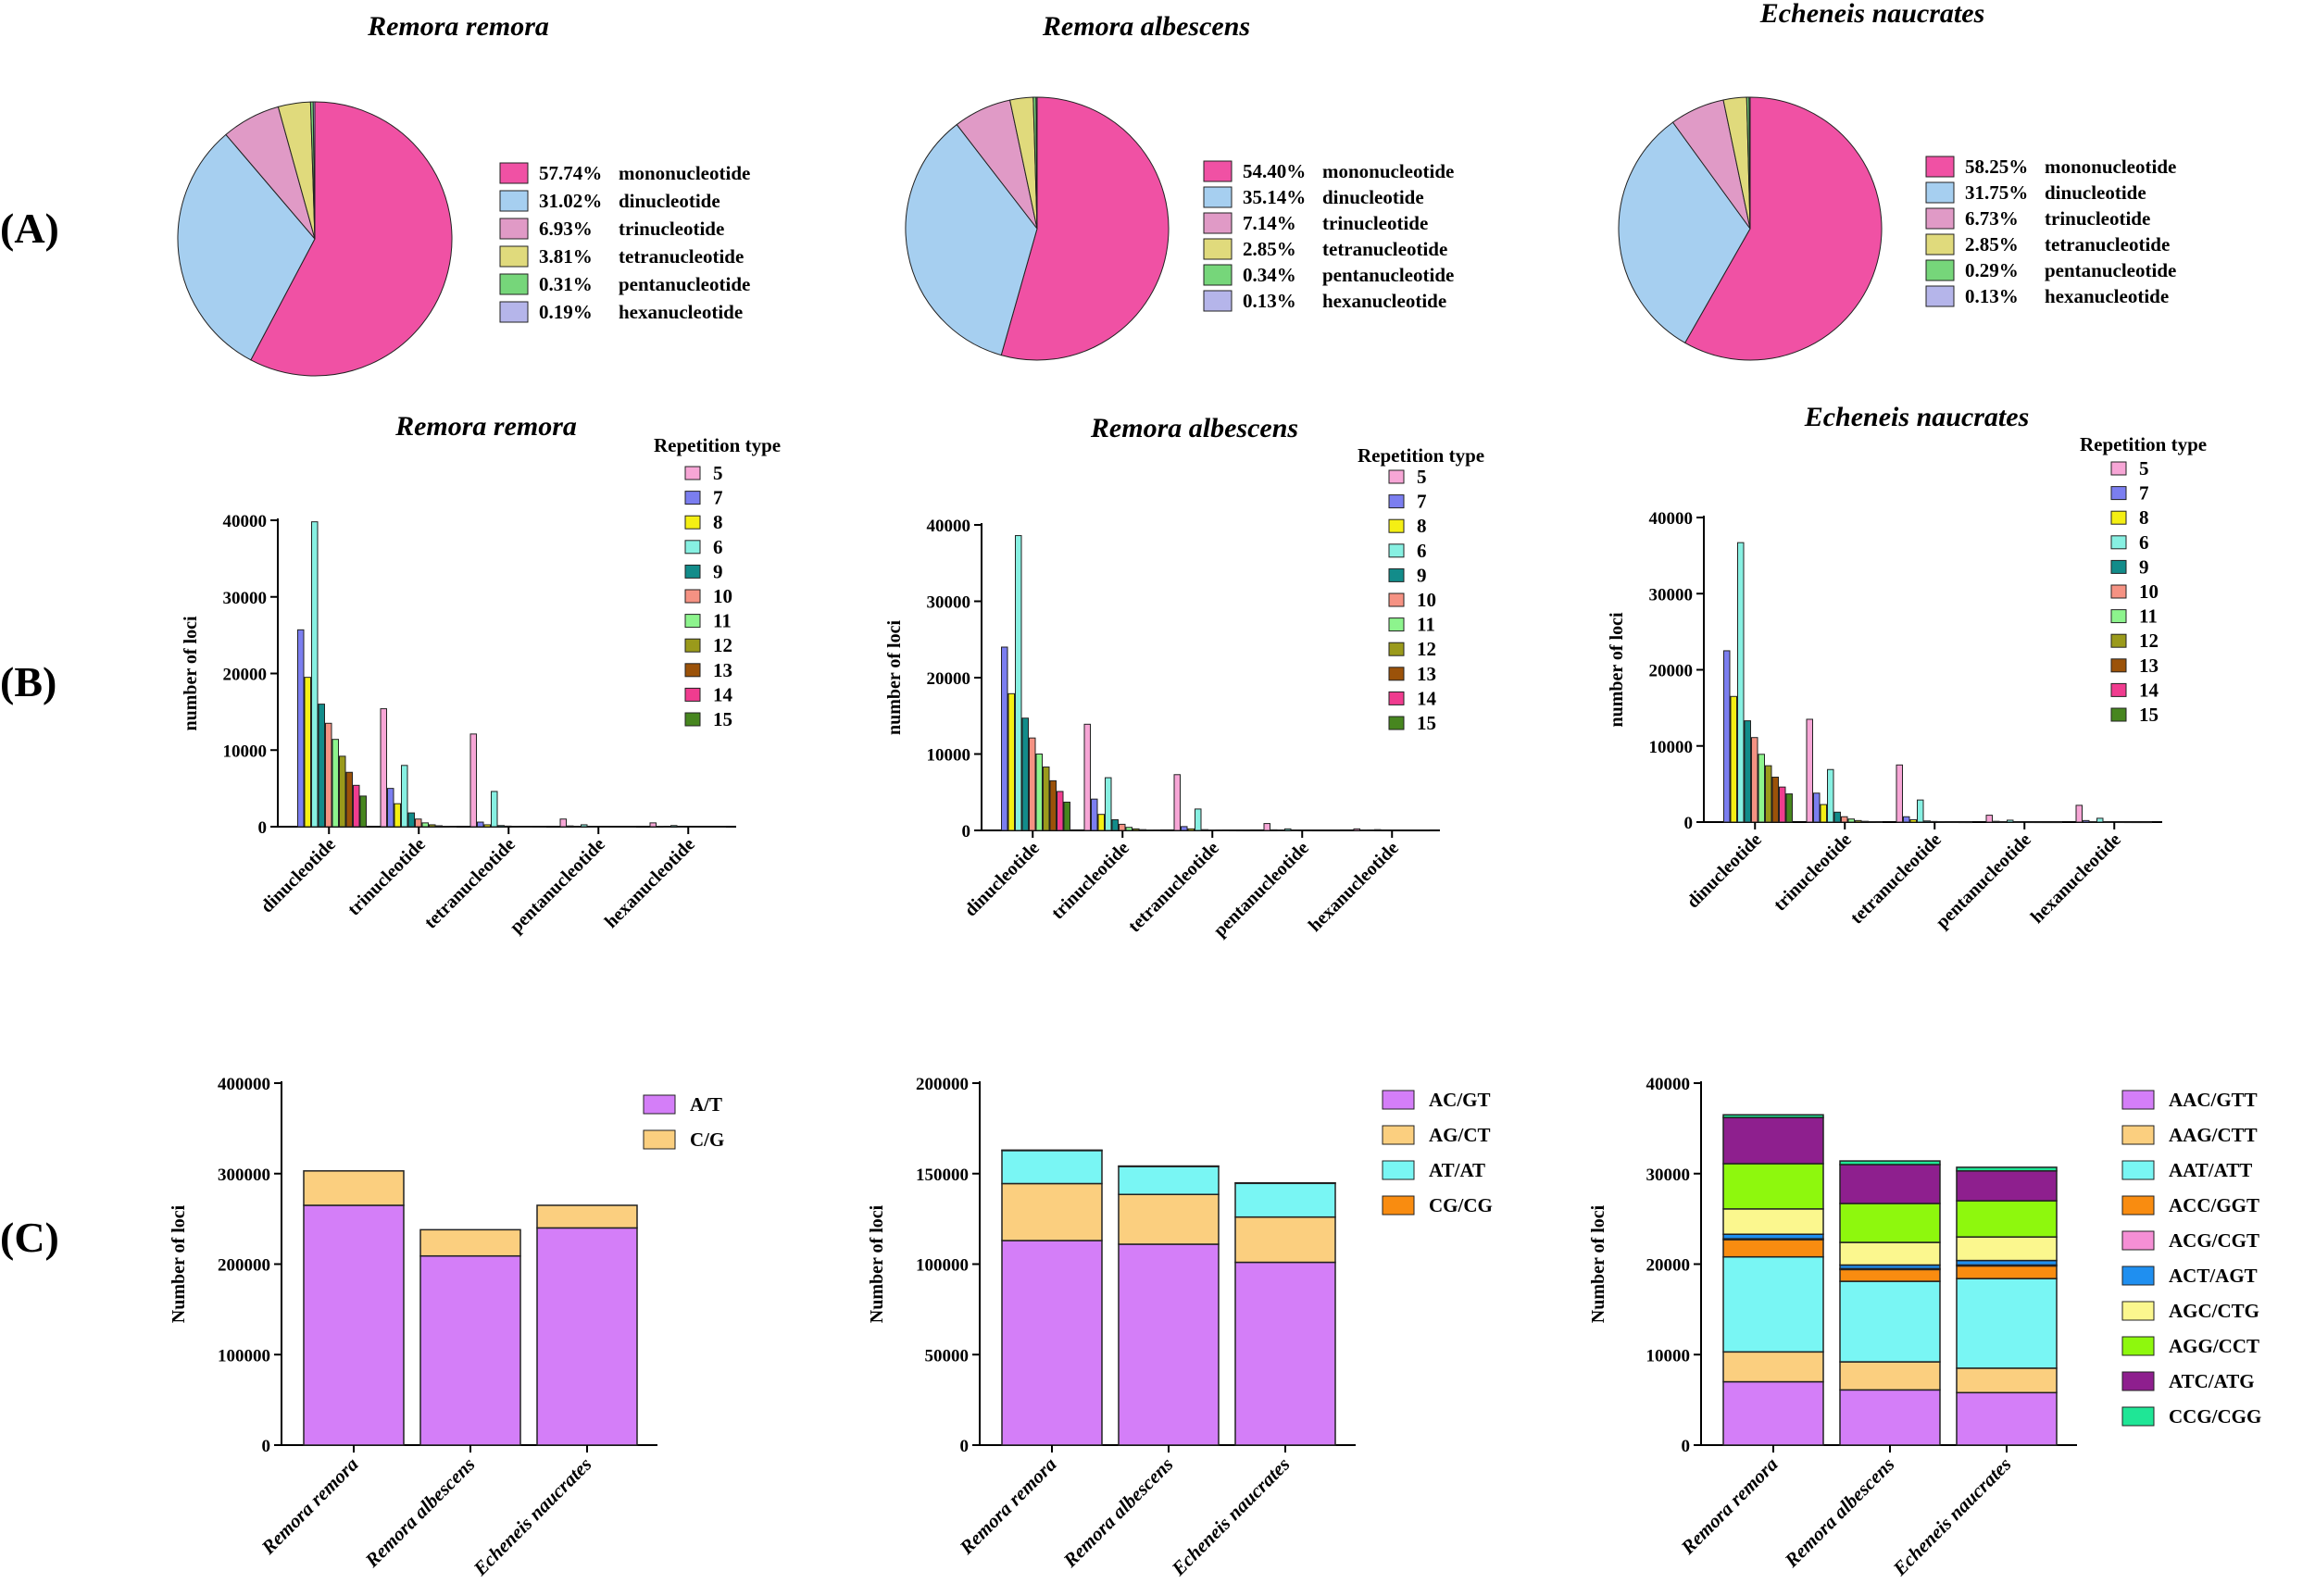 This screenshot has height=1596, width=2315. Describe the element at coordinates (1052, 1150) in the screenshot. I see `stack-segment-Remora remora-CG/CG` at that location.